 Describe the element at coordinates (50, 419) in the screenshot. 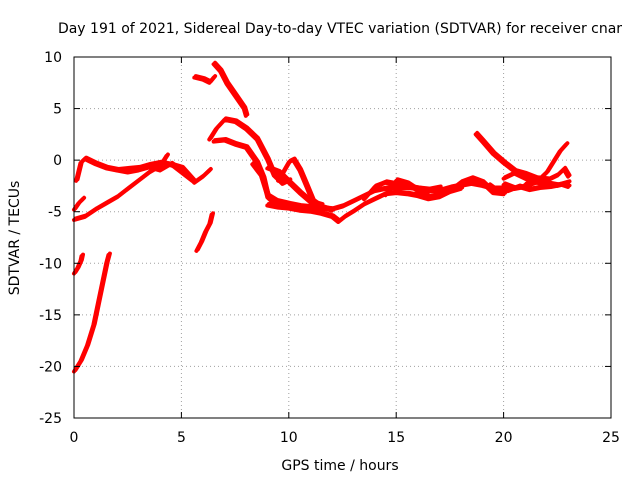

I see `y-tick-label: -25` at that location.